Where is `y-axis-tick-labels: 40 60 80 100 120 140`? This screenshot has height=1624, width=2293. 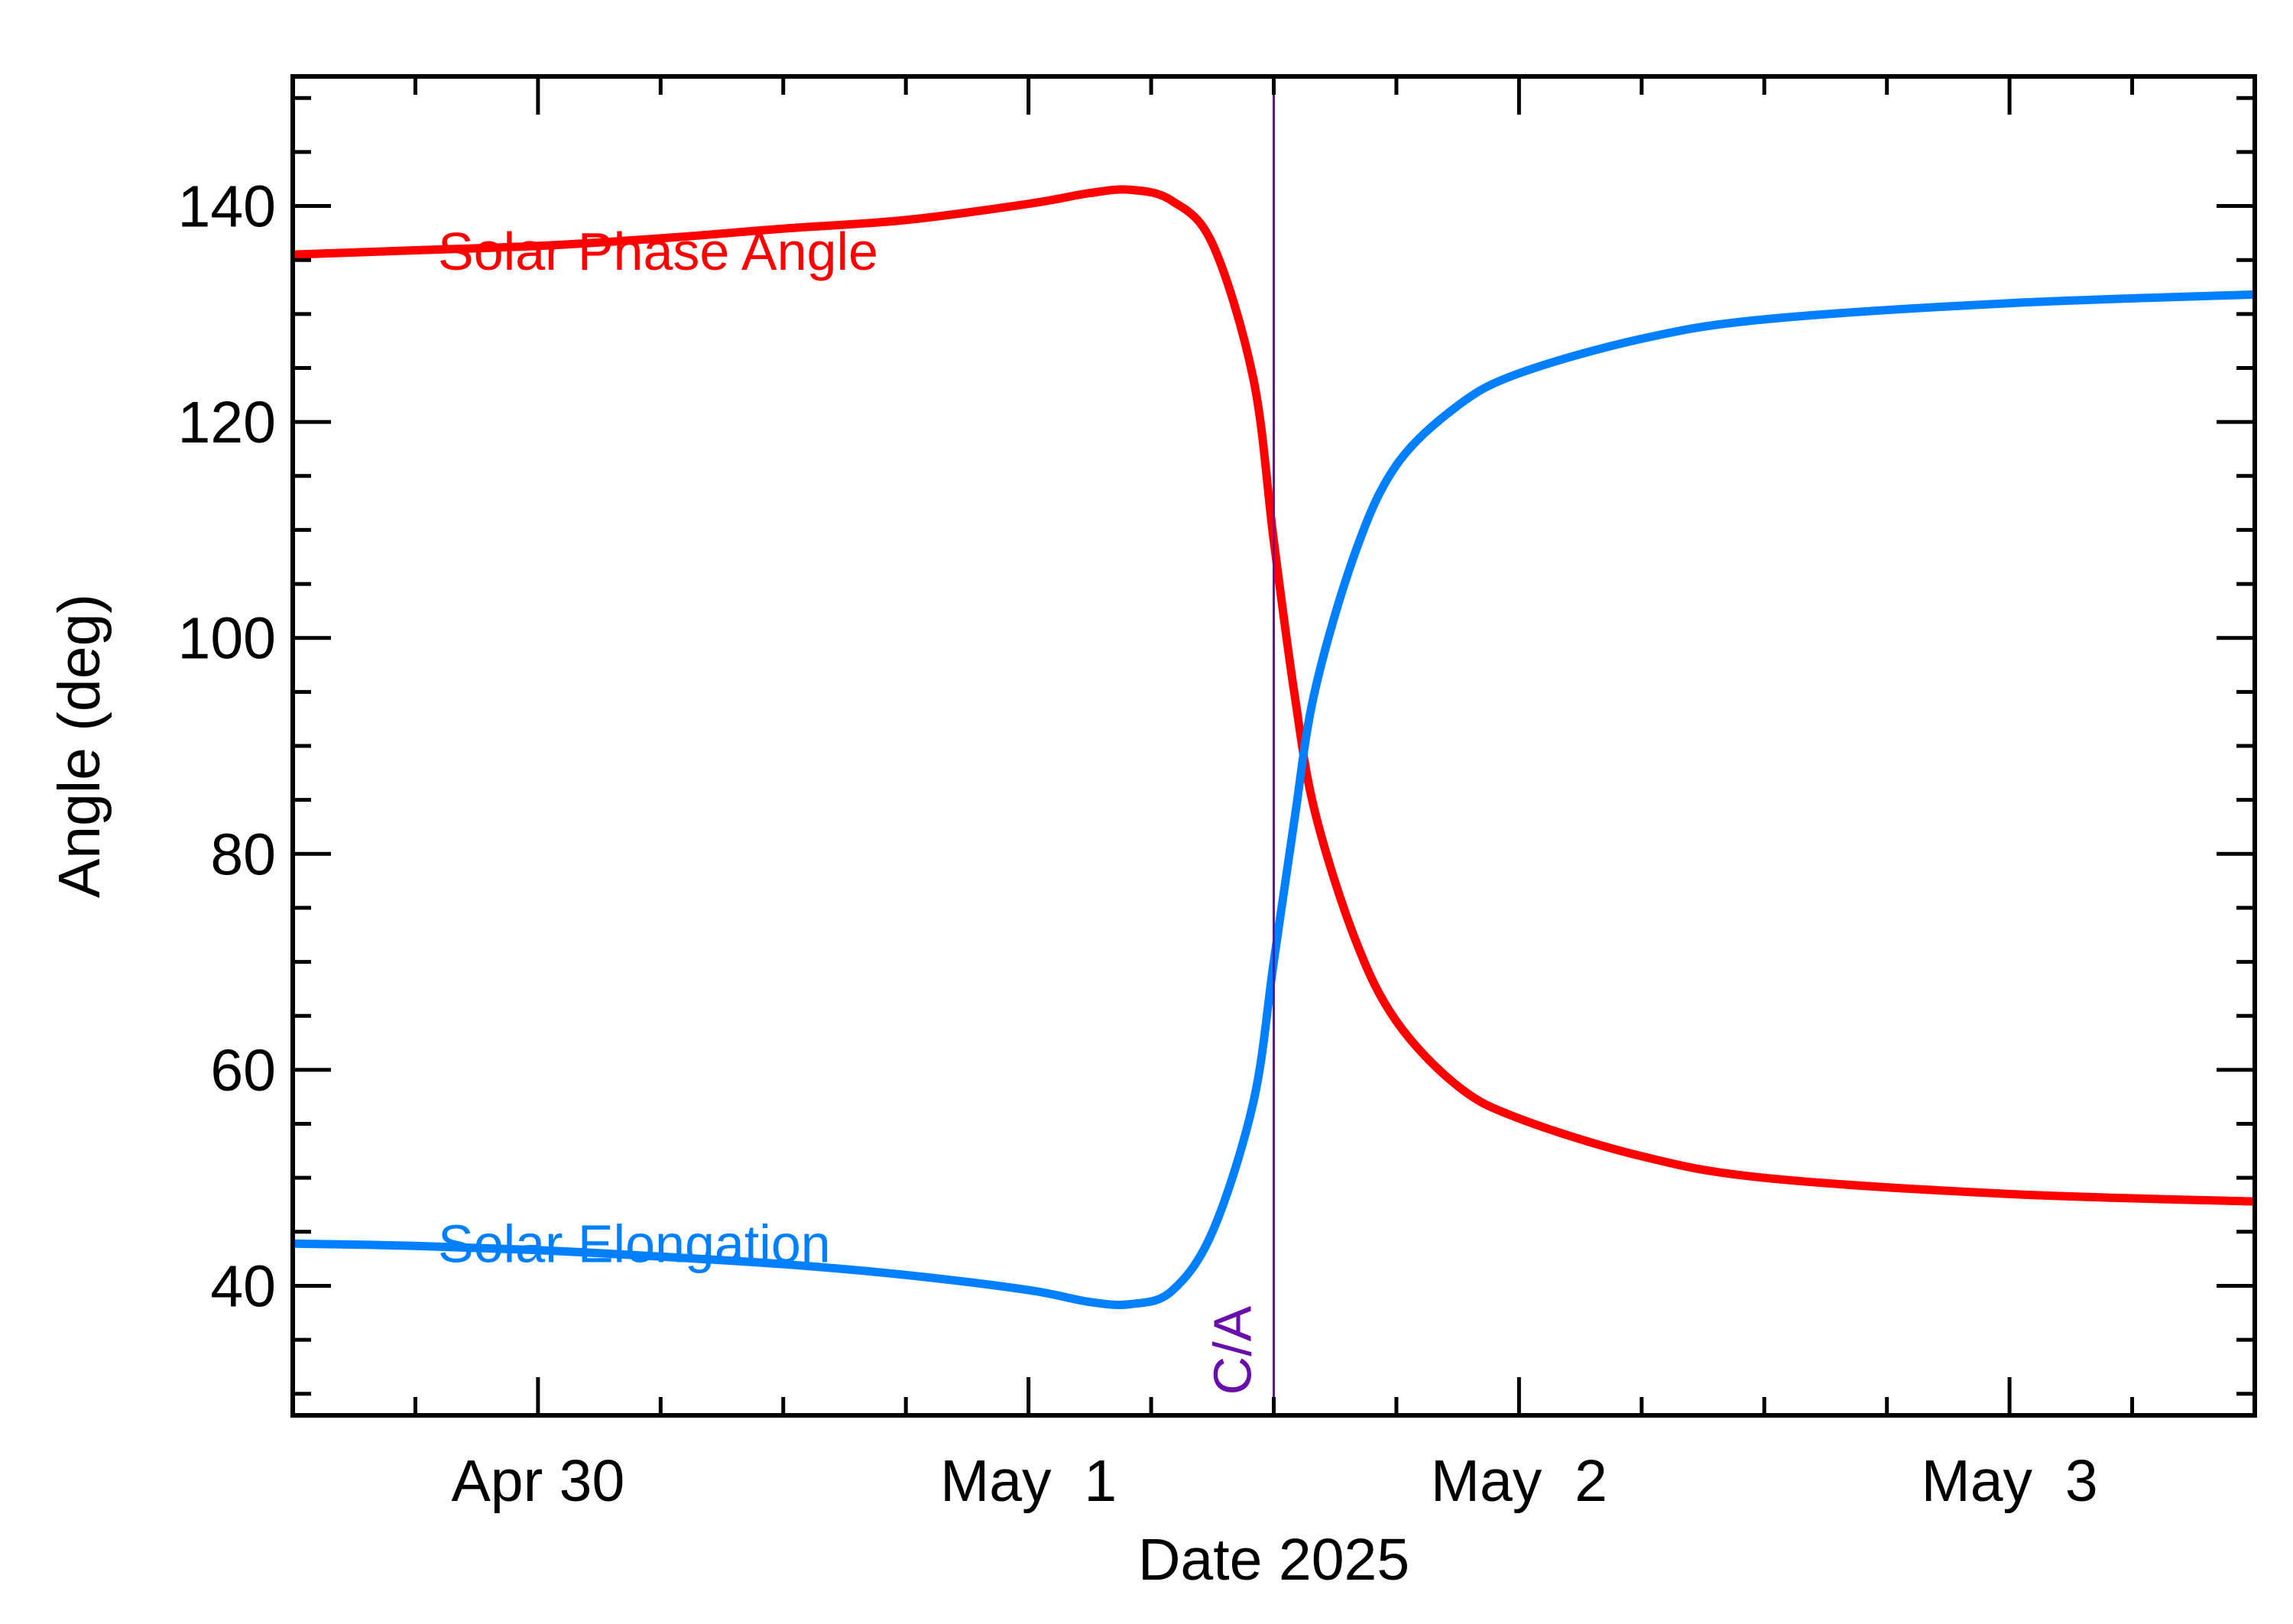 y-axis-tick-labels: 40 60 80 100 120 140 is located at coordinates (227, 747).